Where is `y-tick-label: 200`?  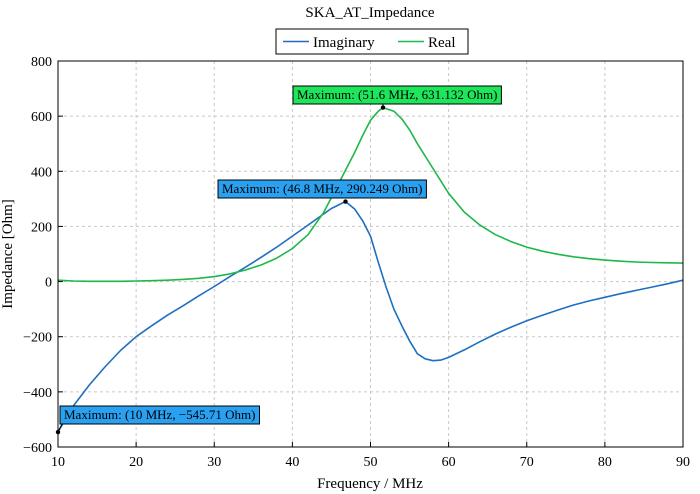 y-tick-label: 200 is located at coordinates (41, 227).